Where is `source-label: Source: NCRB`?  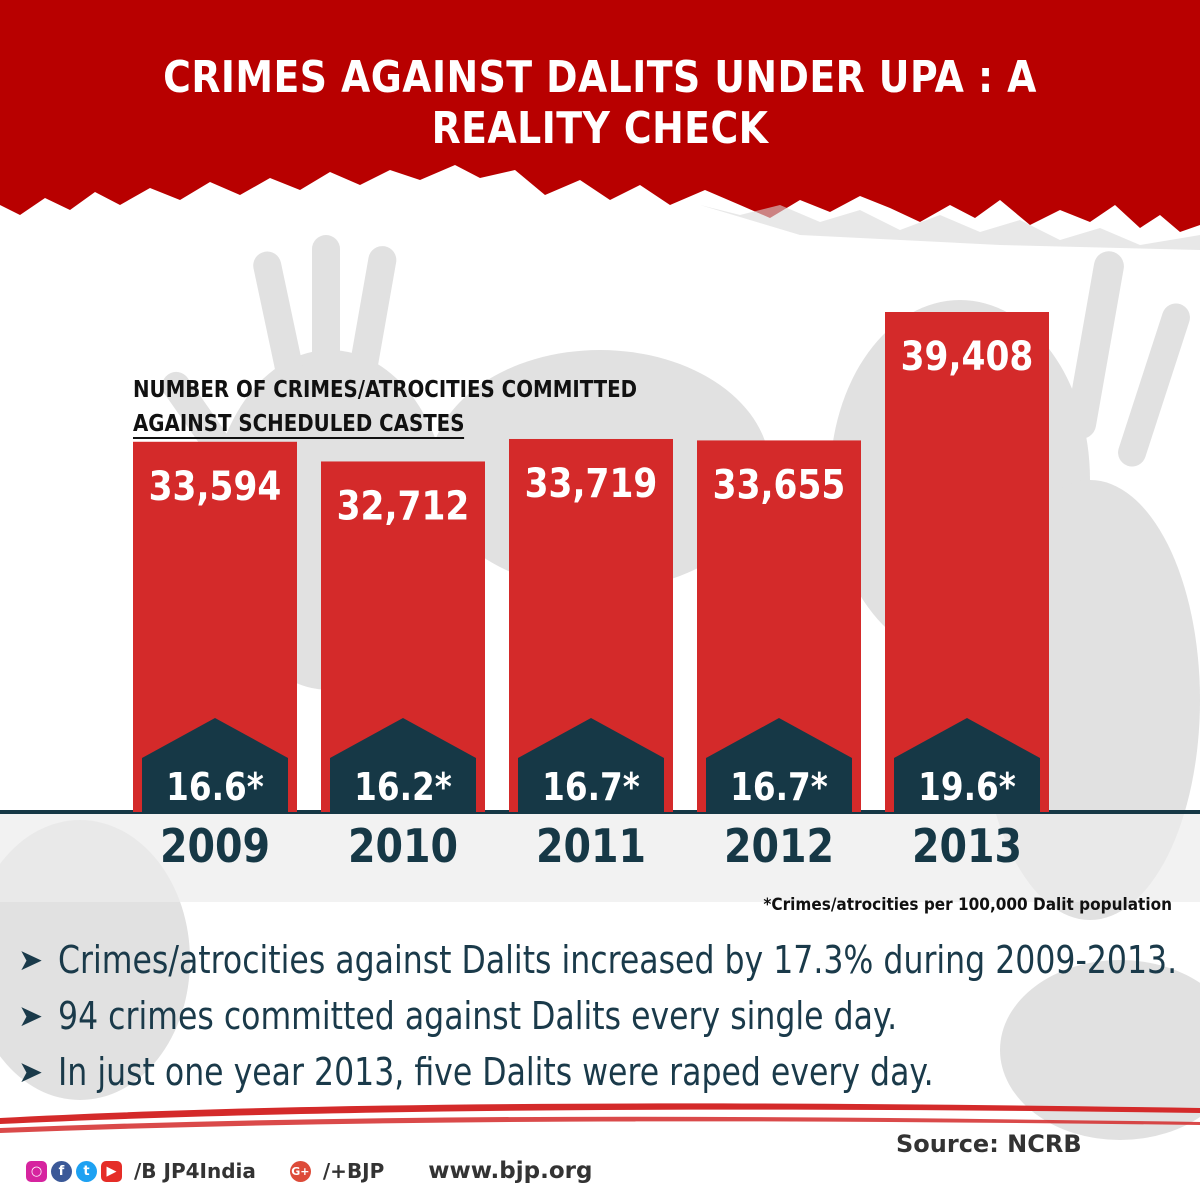 source-label: Source: NCRB is located at coordinates (989, 1144).